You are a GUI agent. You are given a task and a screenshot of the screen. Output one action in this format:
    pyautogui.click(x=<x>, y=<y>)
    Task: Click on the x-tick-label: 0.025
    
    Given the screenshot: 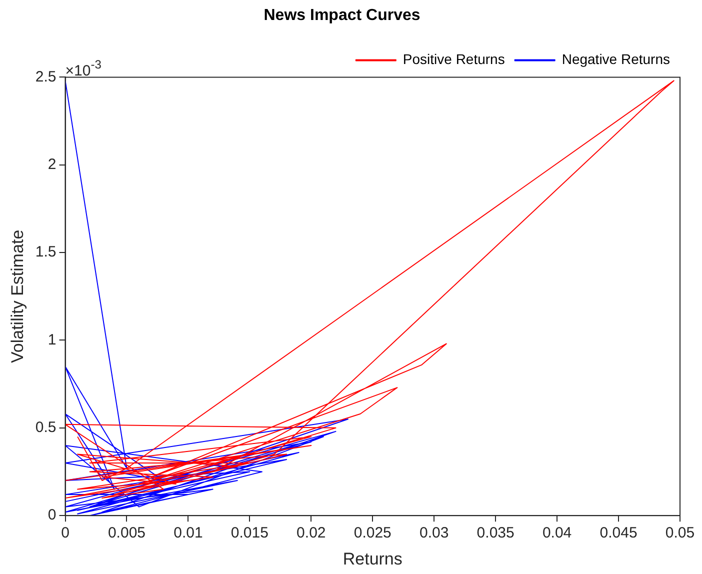 What is the action you would take?
    pyautogui.click(x=373, y=533)
    